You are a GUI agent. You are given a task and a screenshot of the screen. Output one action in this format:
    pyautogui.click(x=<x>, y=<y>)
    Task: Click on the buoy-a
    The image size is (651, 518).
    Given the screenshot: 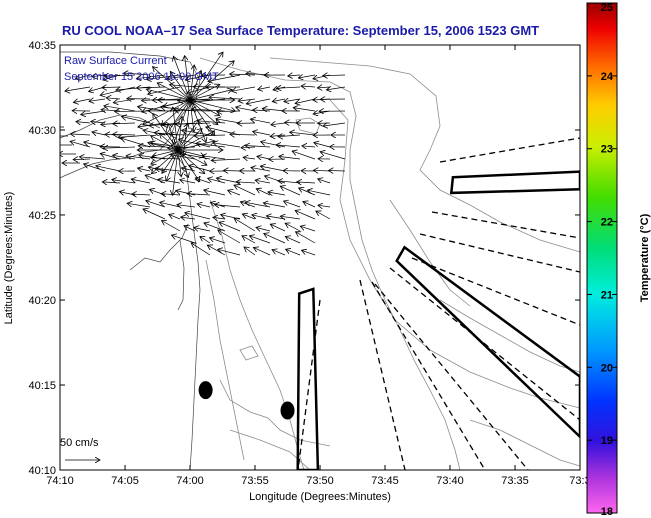 What is the action you would take?
    pyautogui.click(x=205, y=390)
    